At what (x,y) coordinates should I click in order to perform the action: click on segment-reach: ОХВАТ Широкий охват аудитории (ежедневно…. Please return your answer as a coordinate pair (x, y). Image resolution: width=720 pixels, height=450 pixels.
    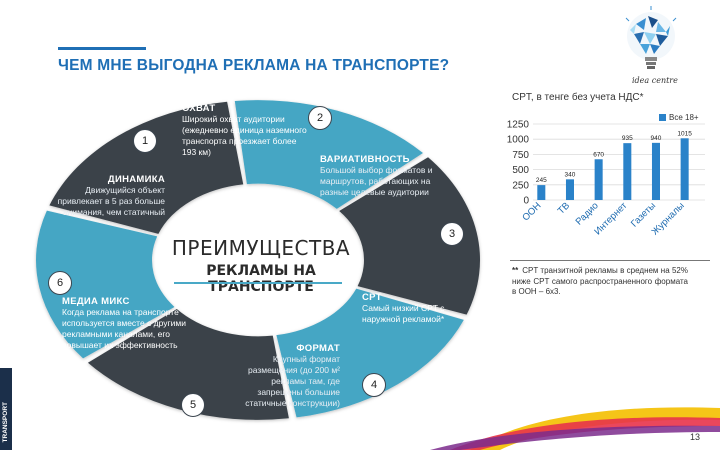
    Looking at the image, I should click on (246, 130).